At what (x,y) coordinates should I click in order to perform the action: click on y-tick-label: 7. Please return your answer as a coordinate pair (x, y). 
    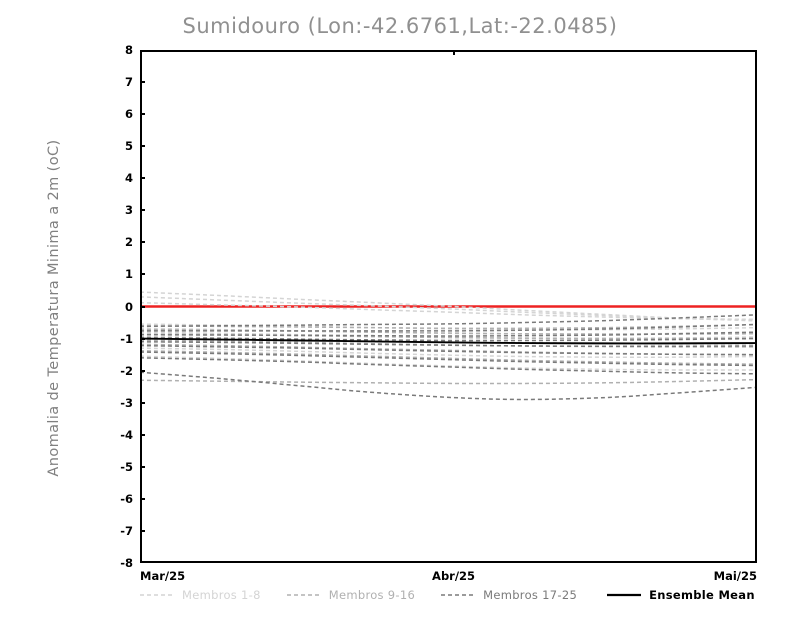
    Looking at the image, I should click on (128, 82).